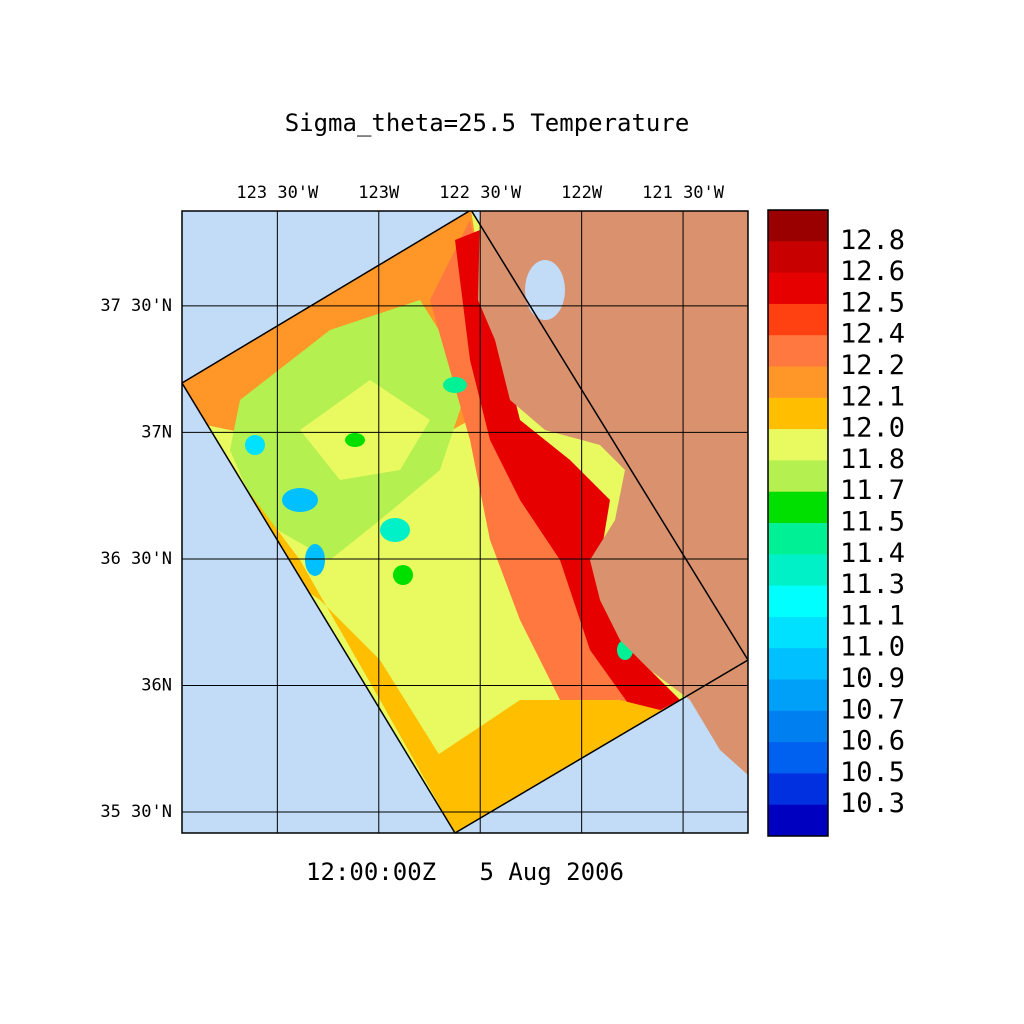  What do you see at coordinates (156, 685) in the screenshot?
I see `y-tick-label: 36N` at bounding box center [156, 685].